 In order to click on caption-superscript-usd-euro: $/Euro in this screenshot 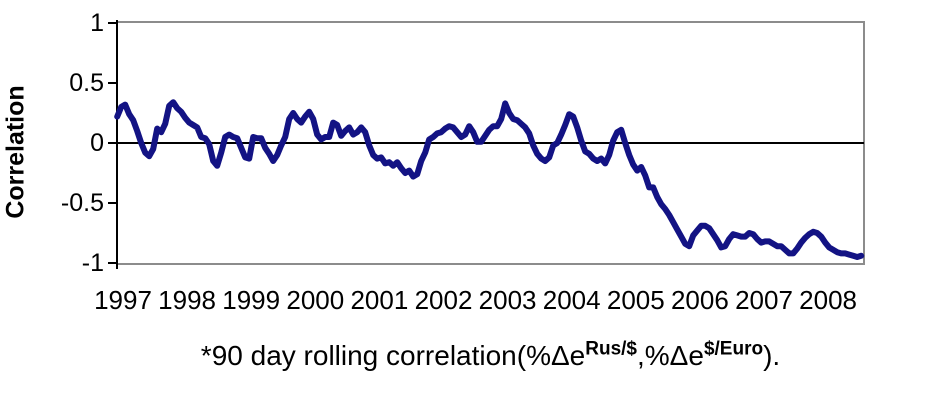, I will do `click(733, 349)`.